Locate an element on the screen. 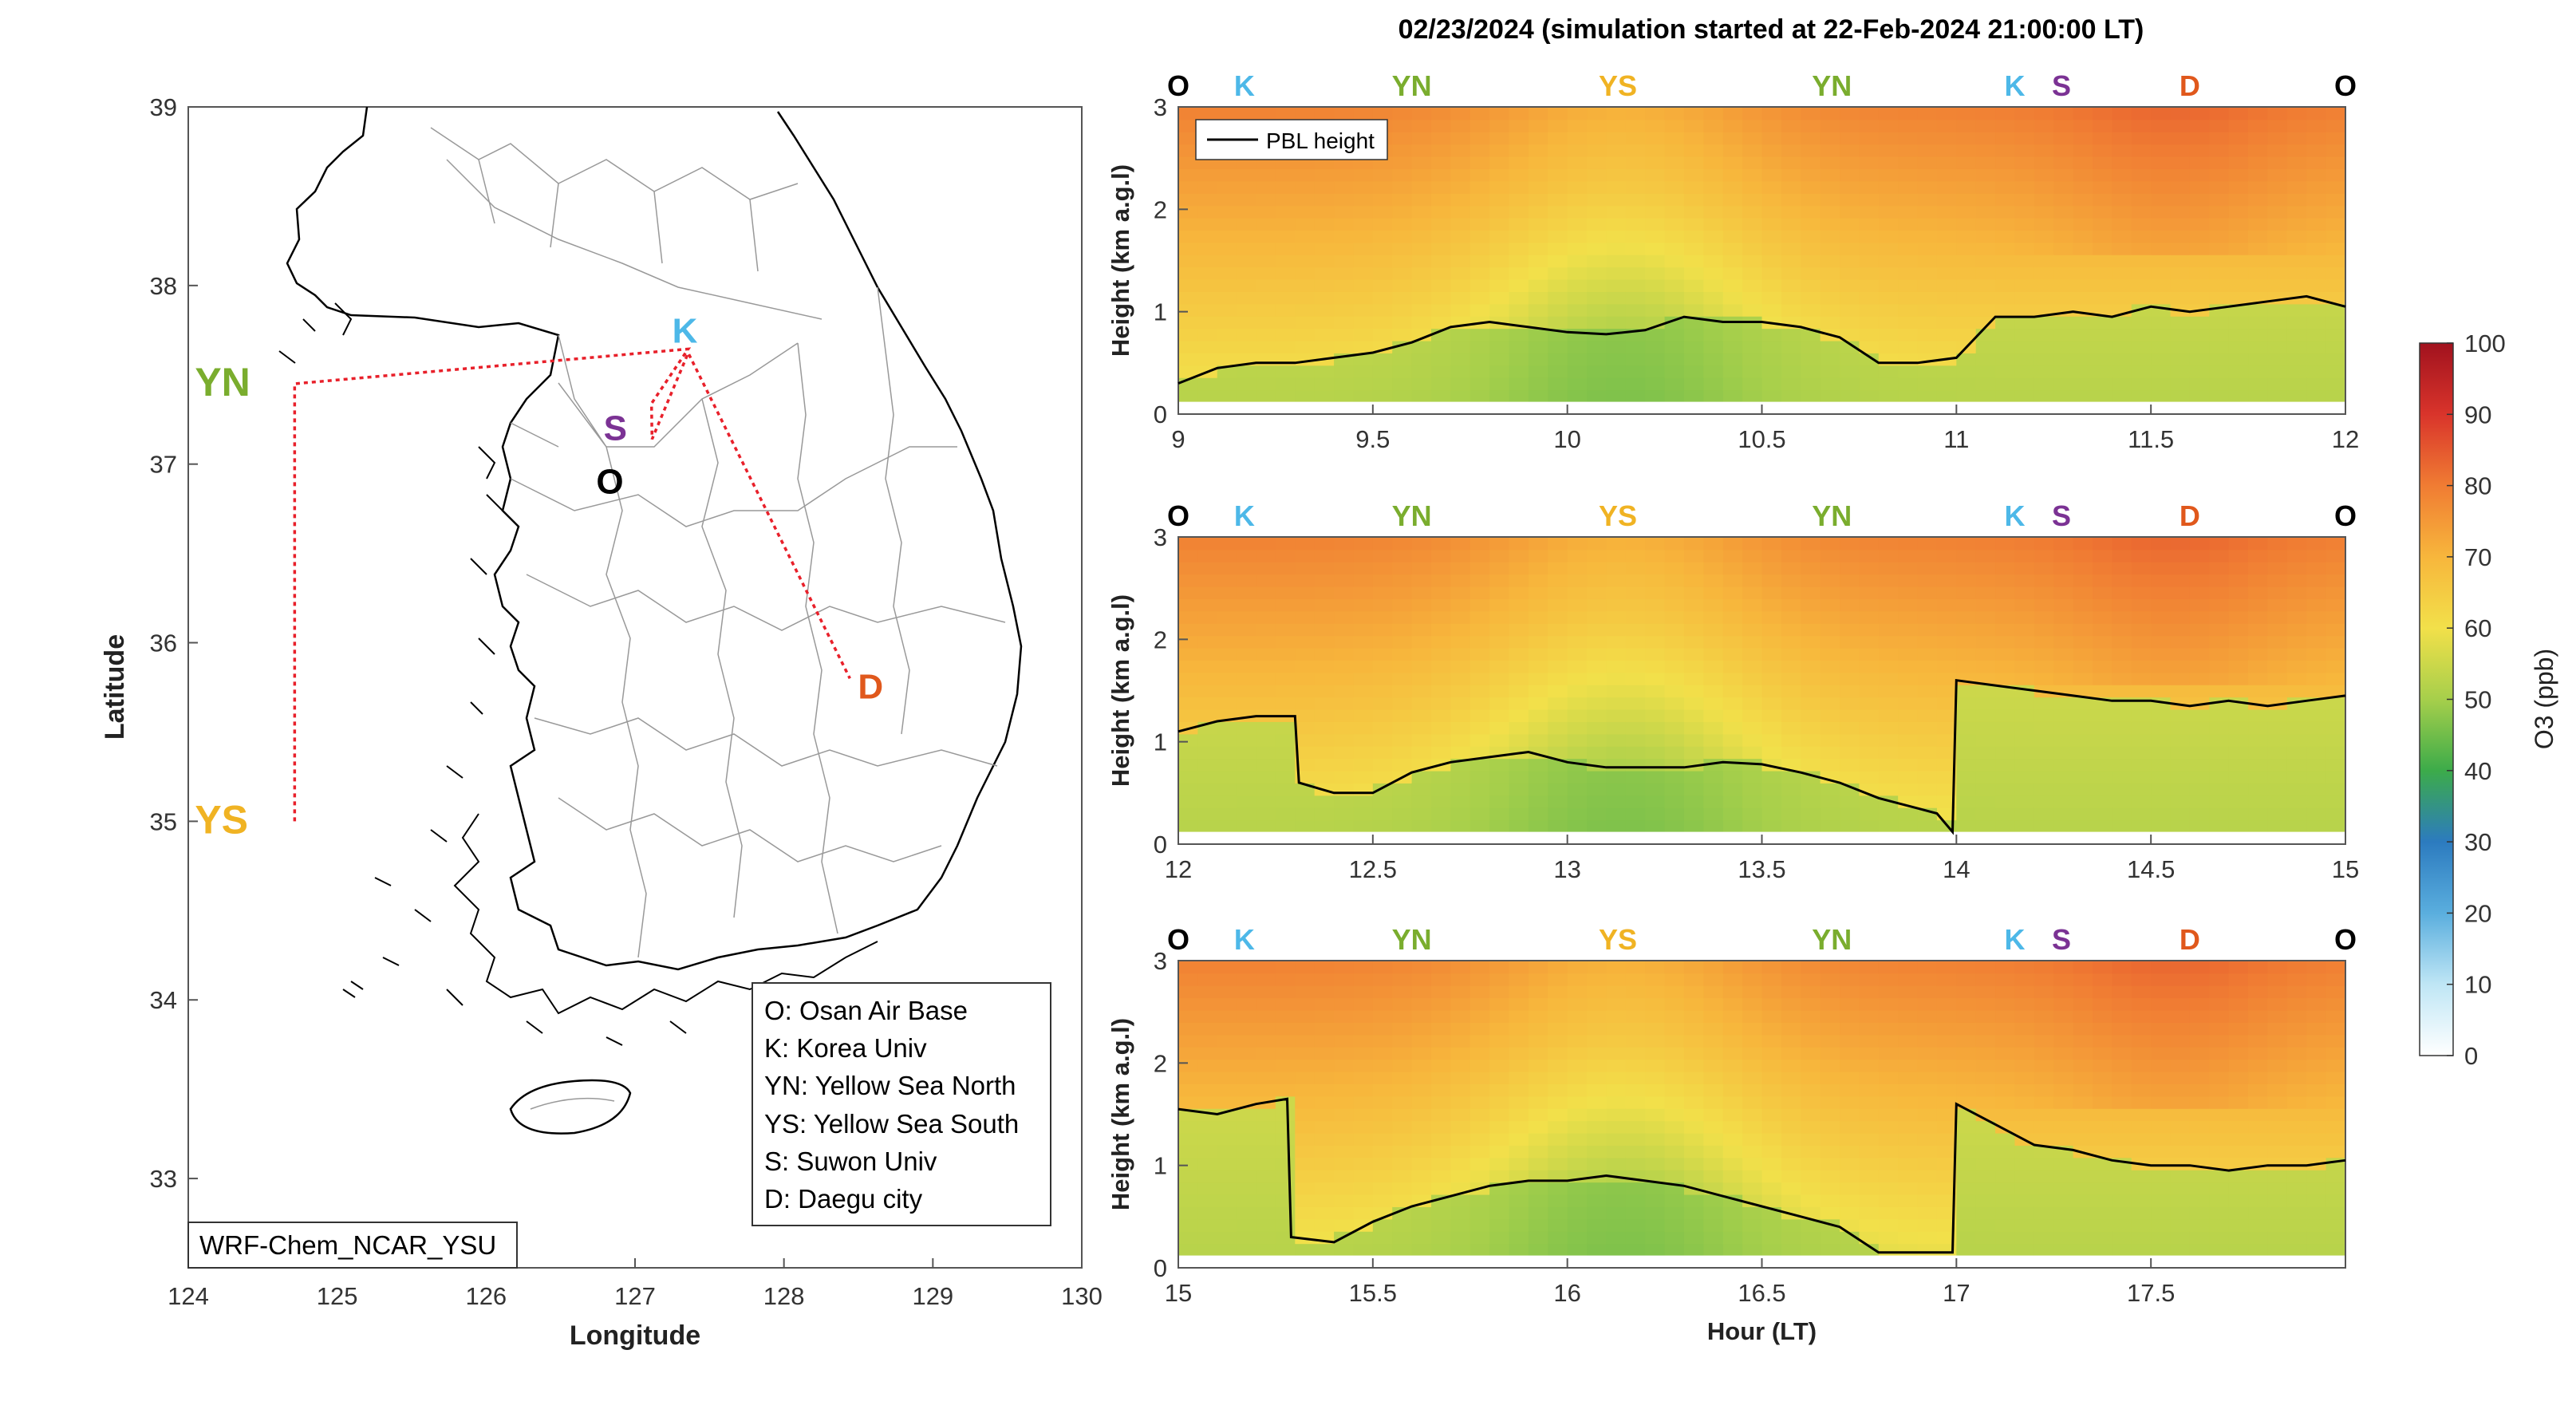 This screenshot has height=1417, width=2576. x-tick-label: 11 is located at coordinates (1956, 439).